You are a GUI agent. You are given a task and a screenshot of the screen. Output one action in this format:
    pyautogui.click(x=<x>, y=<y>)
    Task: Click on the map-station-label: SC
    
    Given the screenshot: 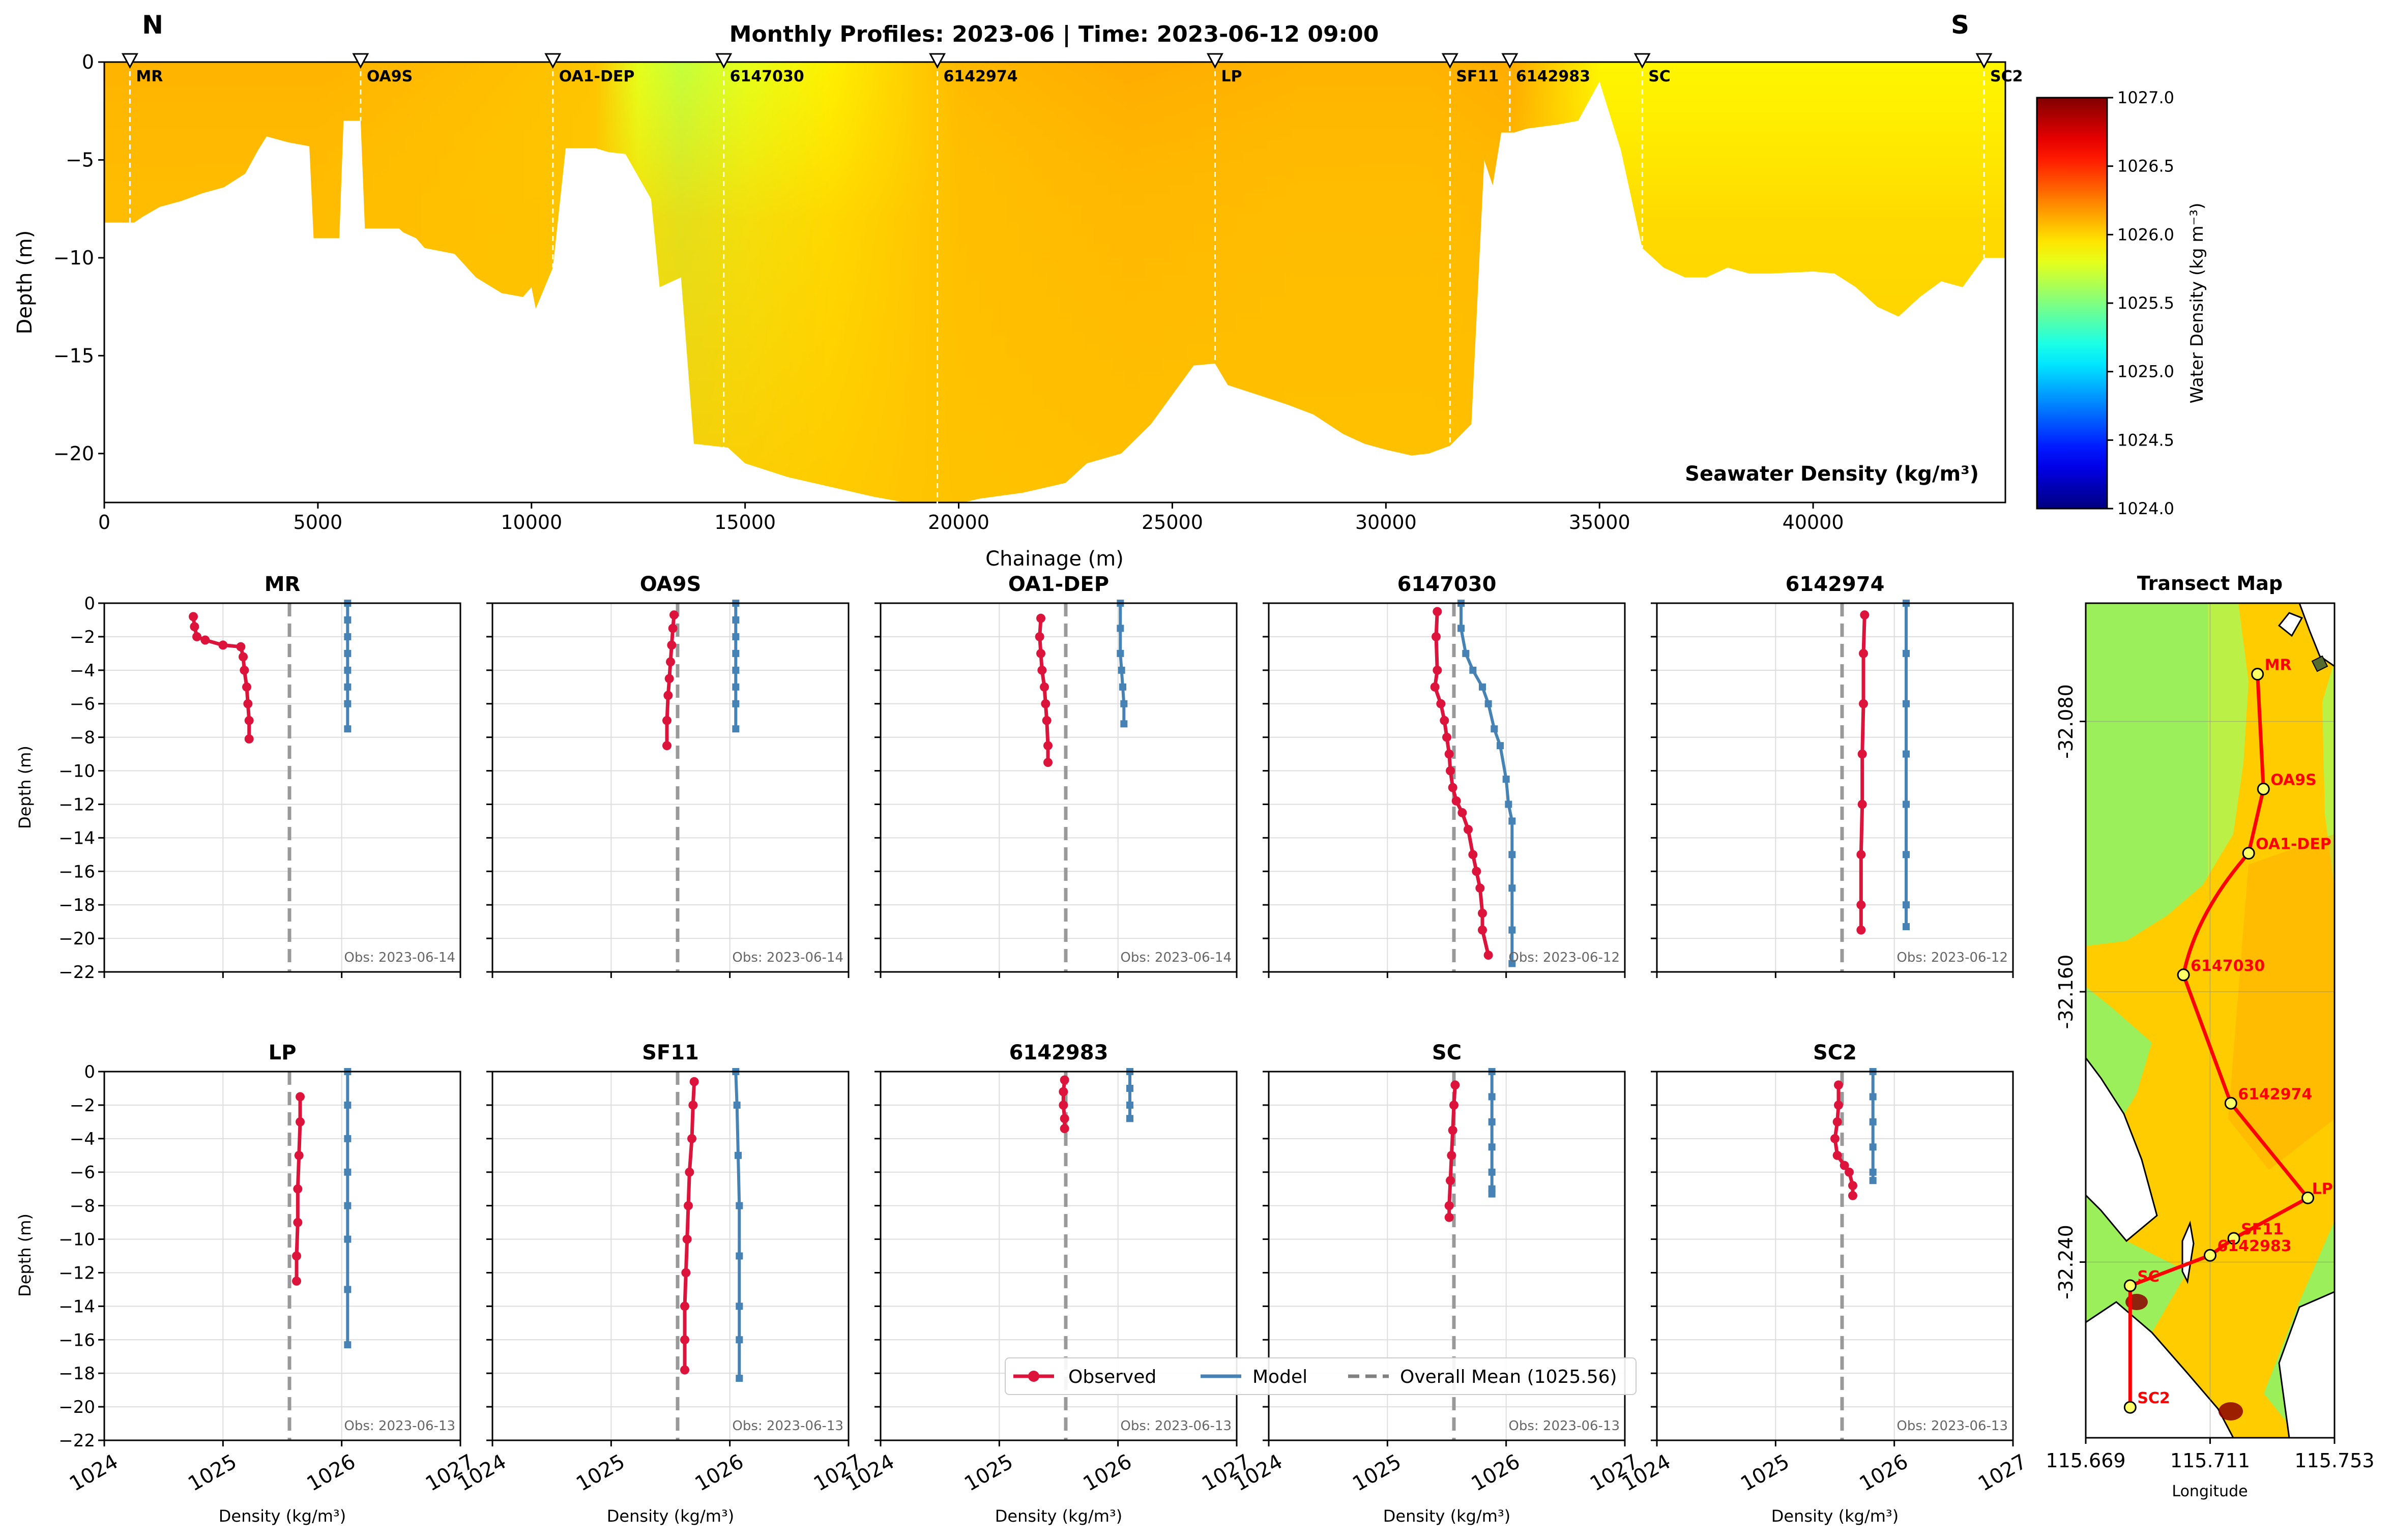 What is the action you would take?
    pyautogui.click(x=2148, y=1277)
    